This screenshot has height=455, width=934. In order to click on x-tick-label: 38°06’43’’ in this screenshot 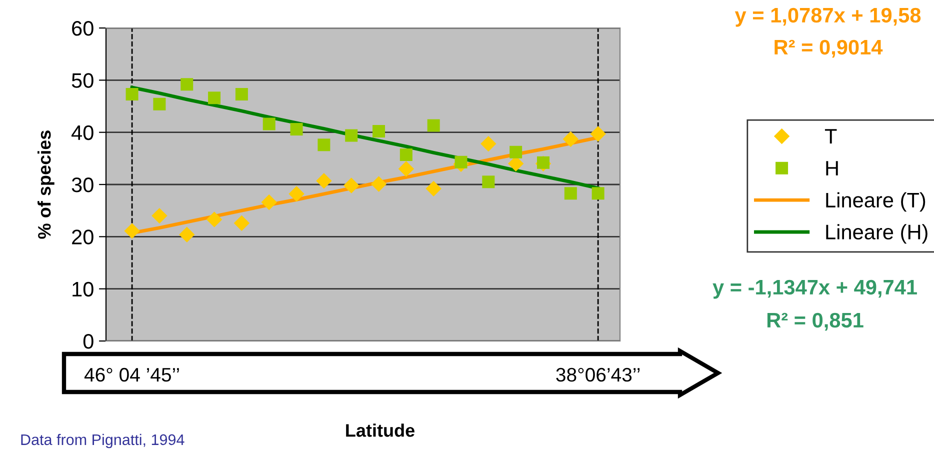, I will do `click(598, 375)`.